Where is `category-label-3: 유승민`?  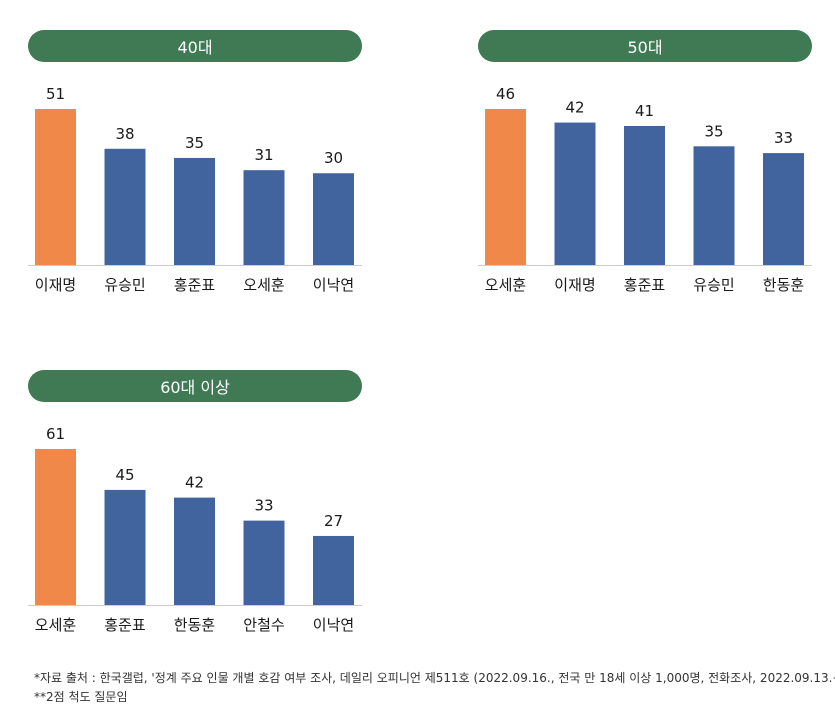
category-label-3: 유승민 is located at coordinates (713, 285).